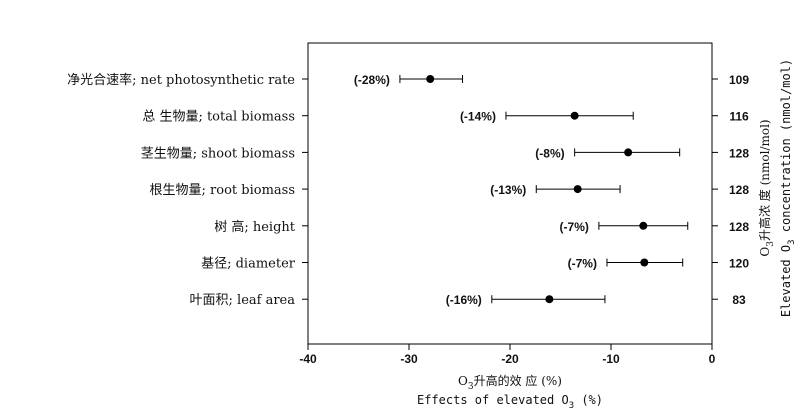  What do you see at coordinates (739, 80) in the screenshot?
I see `concentration-label: 109` at bounding box center [739, 80].